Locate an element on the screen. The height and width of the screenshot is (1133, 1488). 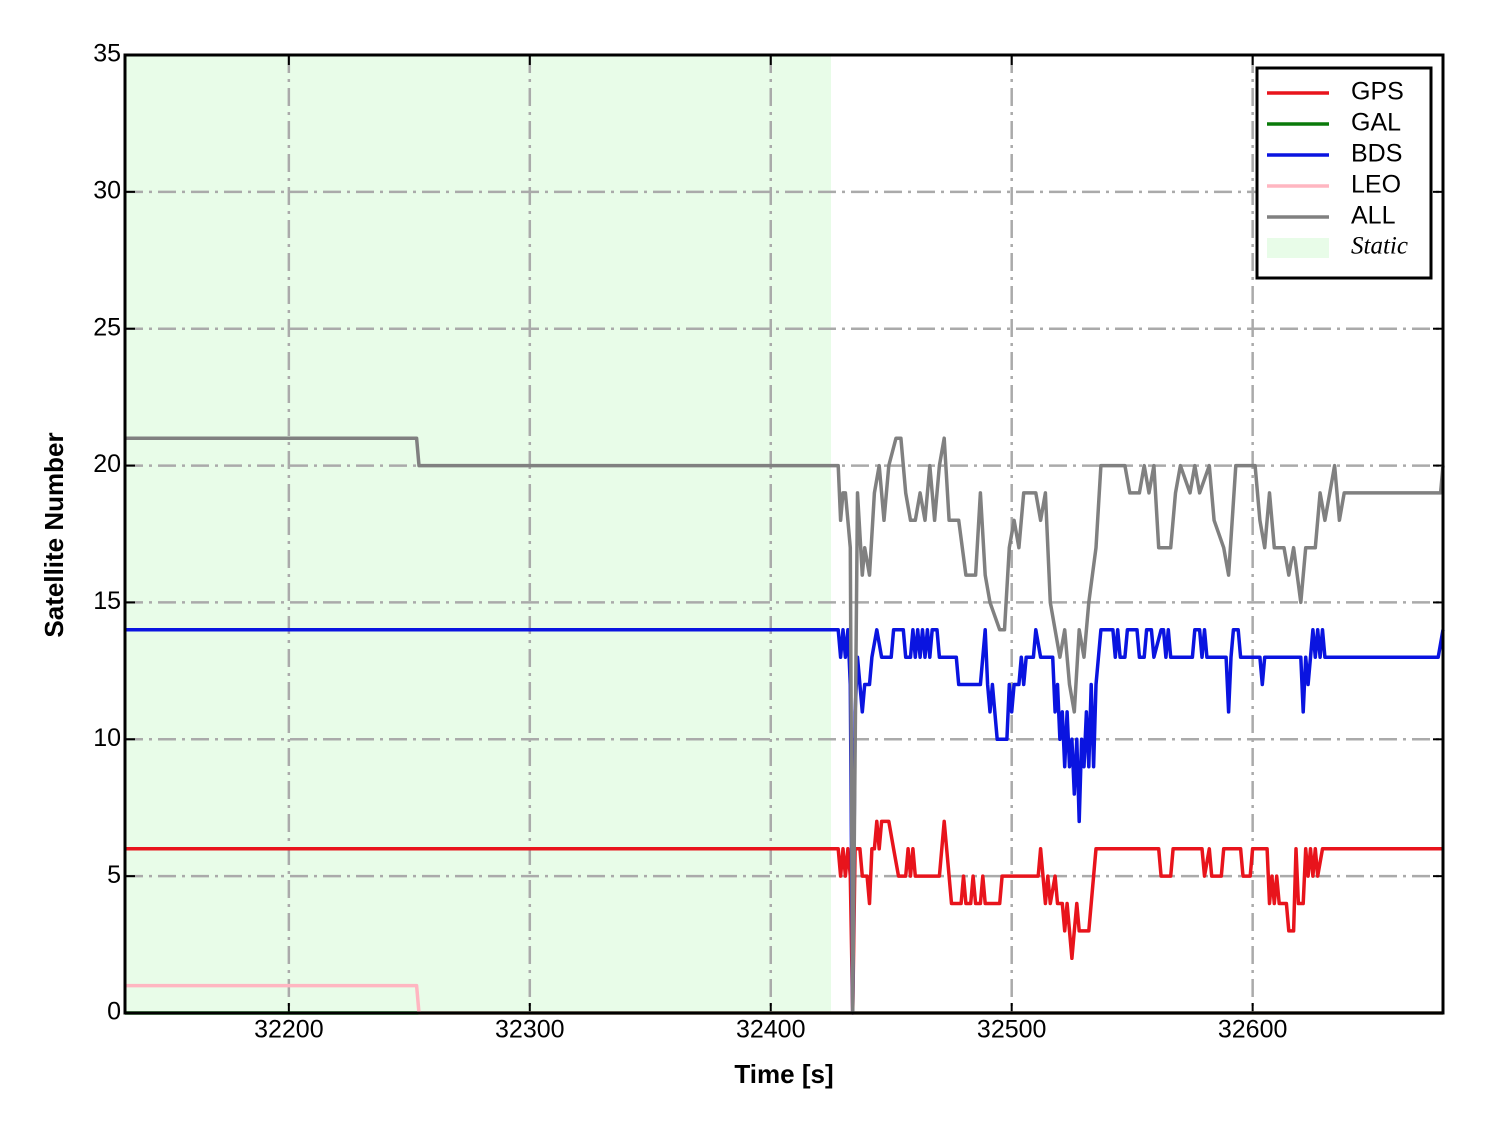
y-tick-label: 25 is located at coordinates (107, 327).